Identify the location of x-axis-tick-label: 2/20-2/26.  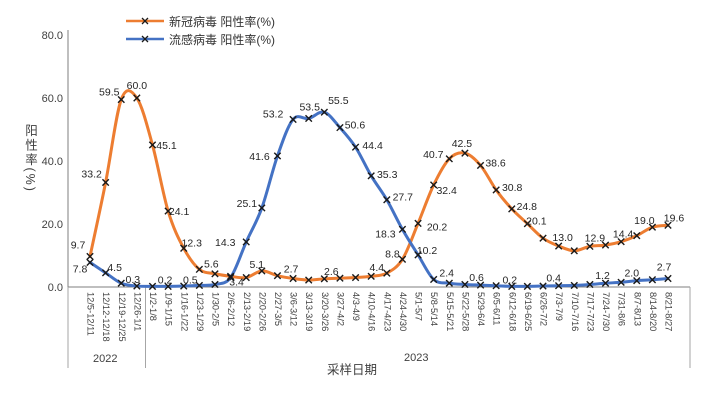
(262, 311).